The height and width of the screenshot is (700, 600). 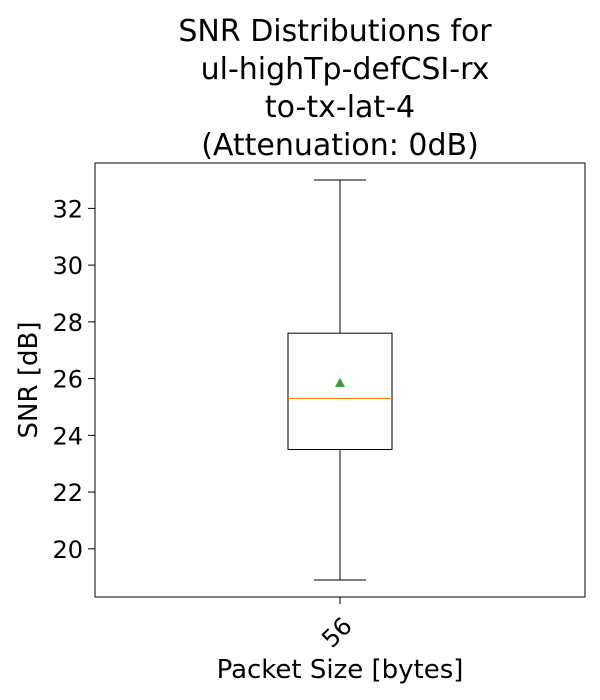 What do you see at coordinates (335, 31) in the screenshot?
I see `chart-title-line-1: SNR Distributions for` at bounding box center [335, 31].